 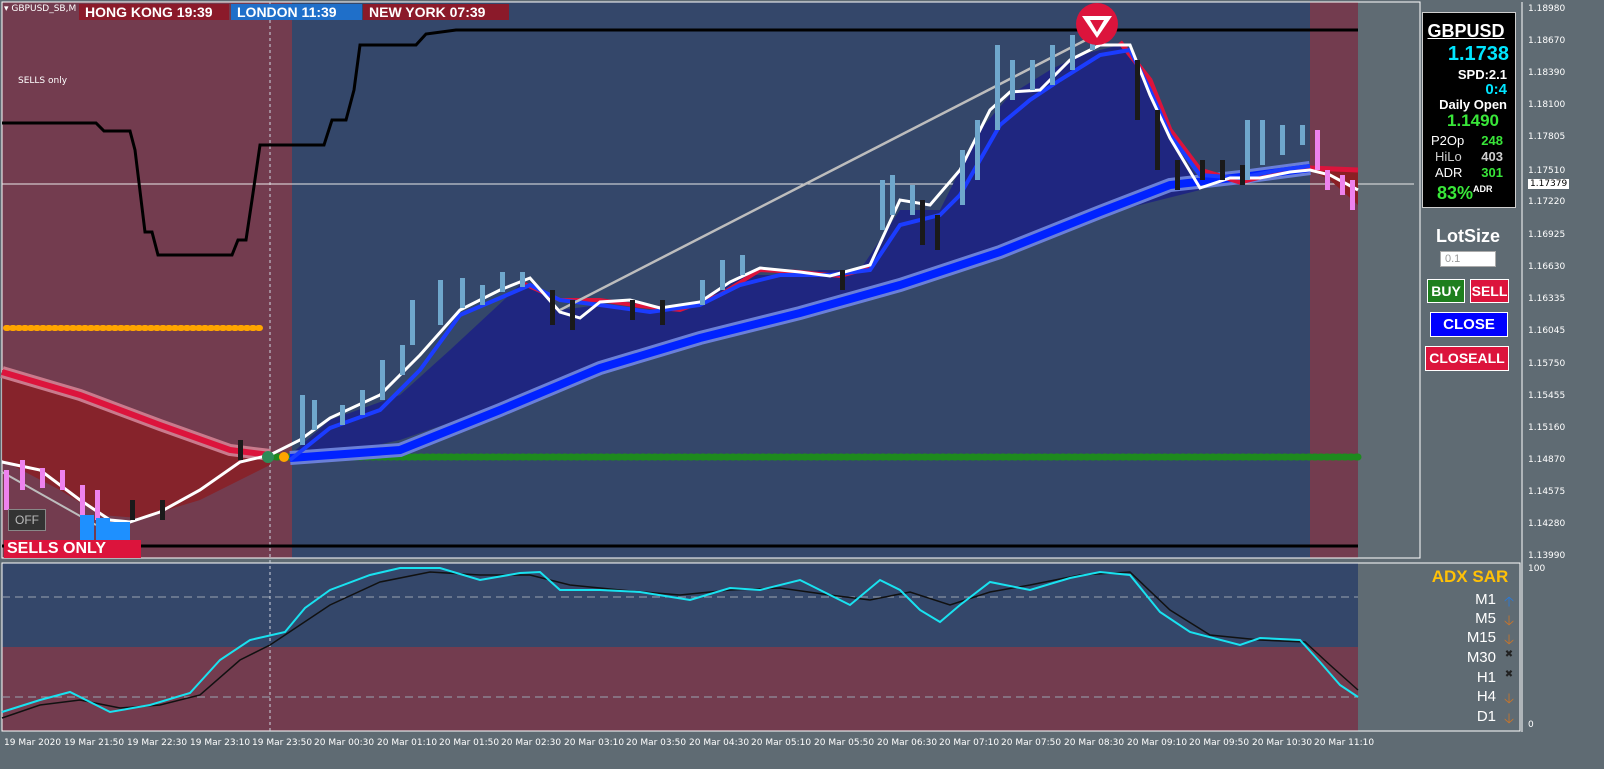 I want to click on current-price-label: 1.17379, so click(x=1549, y=184).